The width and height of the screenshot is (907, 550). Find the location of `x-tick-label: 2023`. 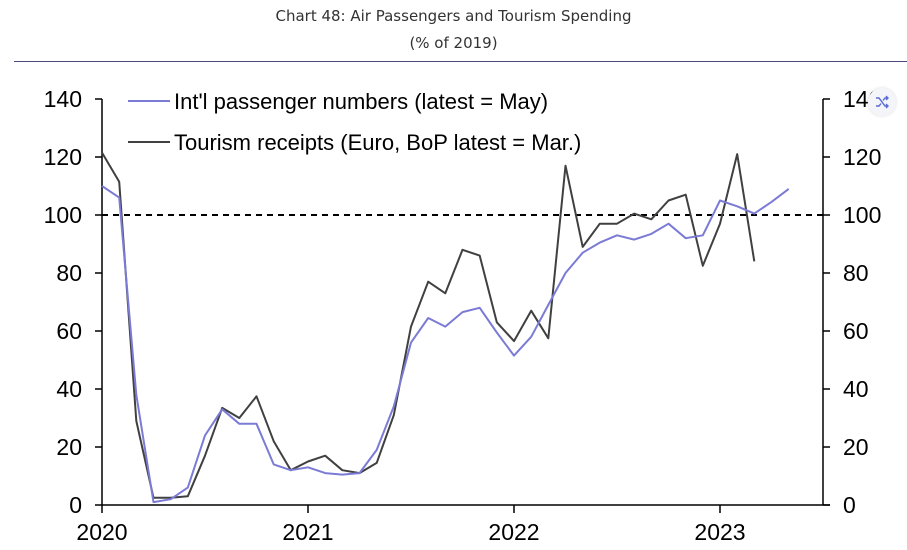

x-tick-label: 2023 is located at coordinates (719, 532).